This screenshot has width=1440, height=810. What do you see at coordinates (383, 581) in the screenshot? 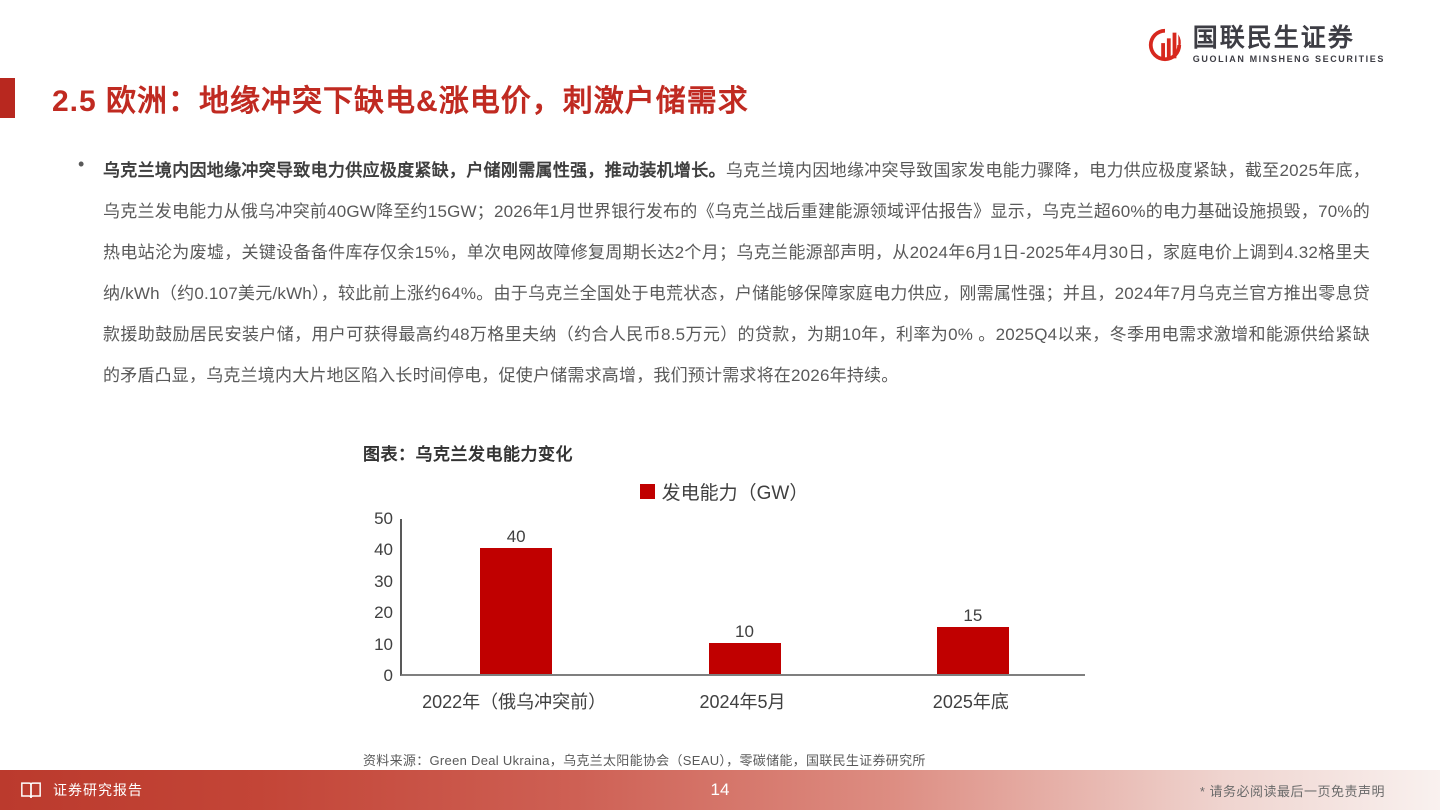
I see `y-tick-label: 30` at bounding box center [383, 581].